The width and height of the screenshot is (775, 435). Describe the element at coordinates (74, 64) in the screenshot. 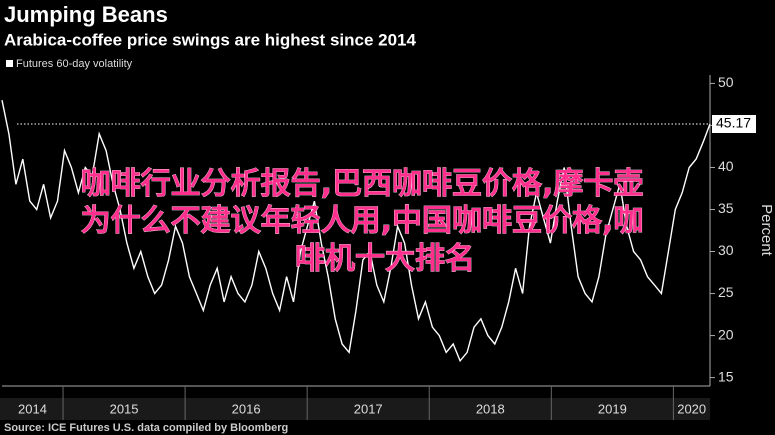

I see `legend-label: Futures 60-day volatility` at that location.